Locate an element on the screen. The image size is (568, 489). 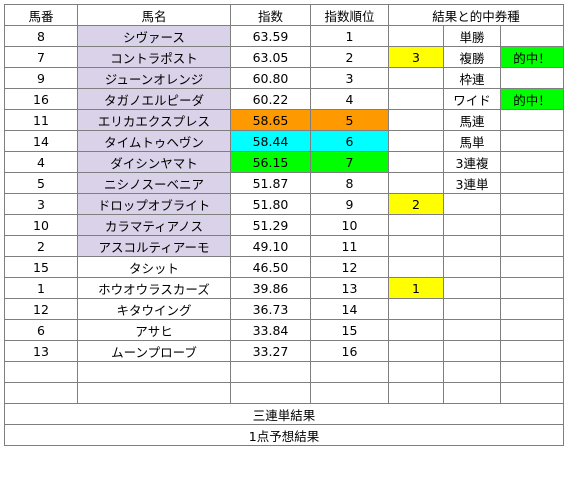
table-row: 3 ドロップオブライト 51.80 9 2 is located at coordinates (284, 204).